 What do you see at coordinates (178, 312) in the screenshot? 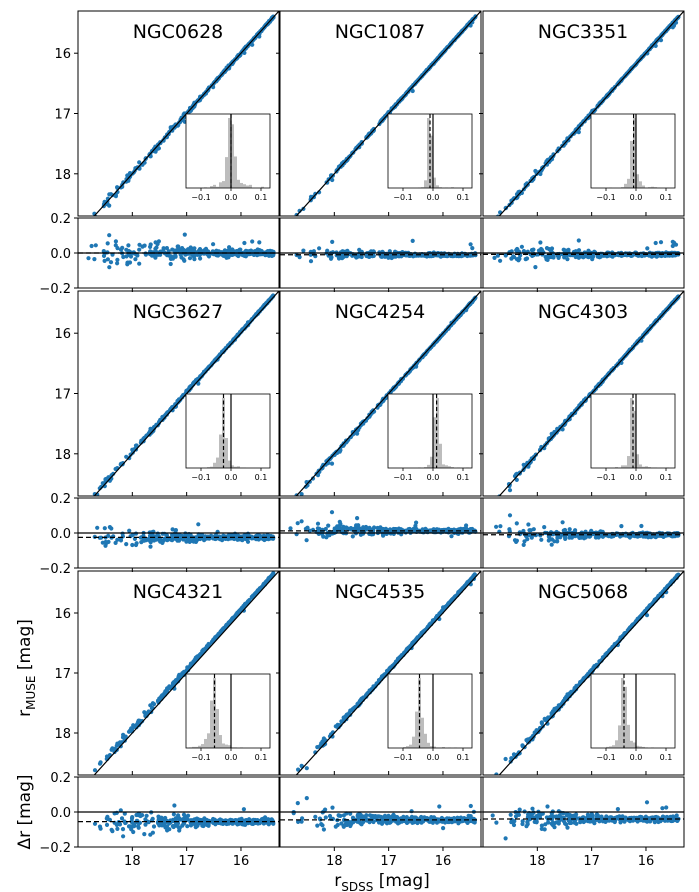
I see `panel-title: NGC3627` at bounding box center [178, 312].